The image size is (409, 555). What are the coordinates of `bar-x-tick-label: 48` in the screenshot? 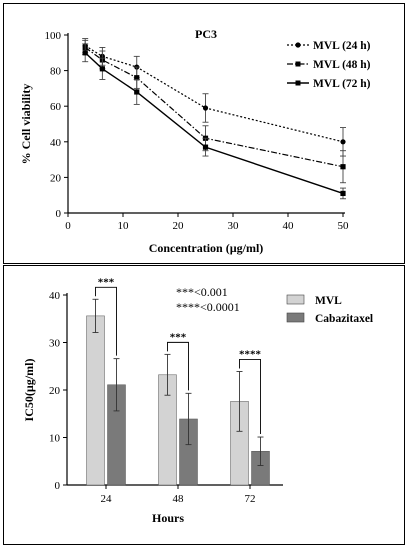 It's located at (179, 499).